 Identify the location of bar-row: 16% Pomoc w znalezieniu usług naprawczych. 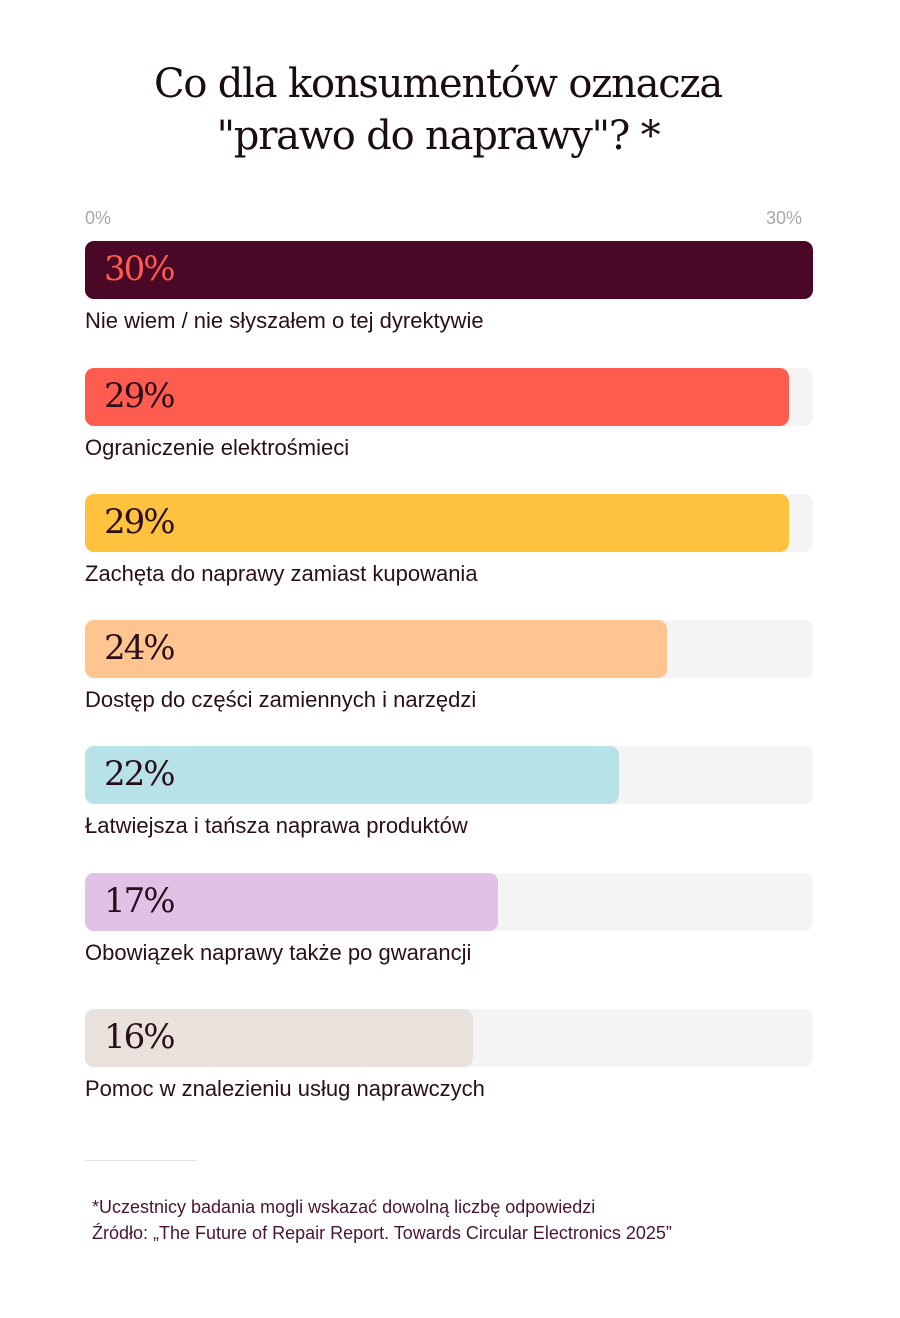
(449, 1059).